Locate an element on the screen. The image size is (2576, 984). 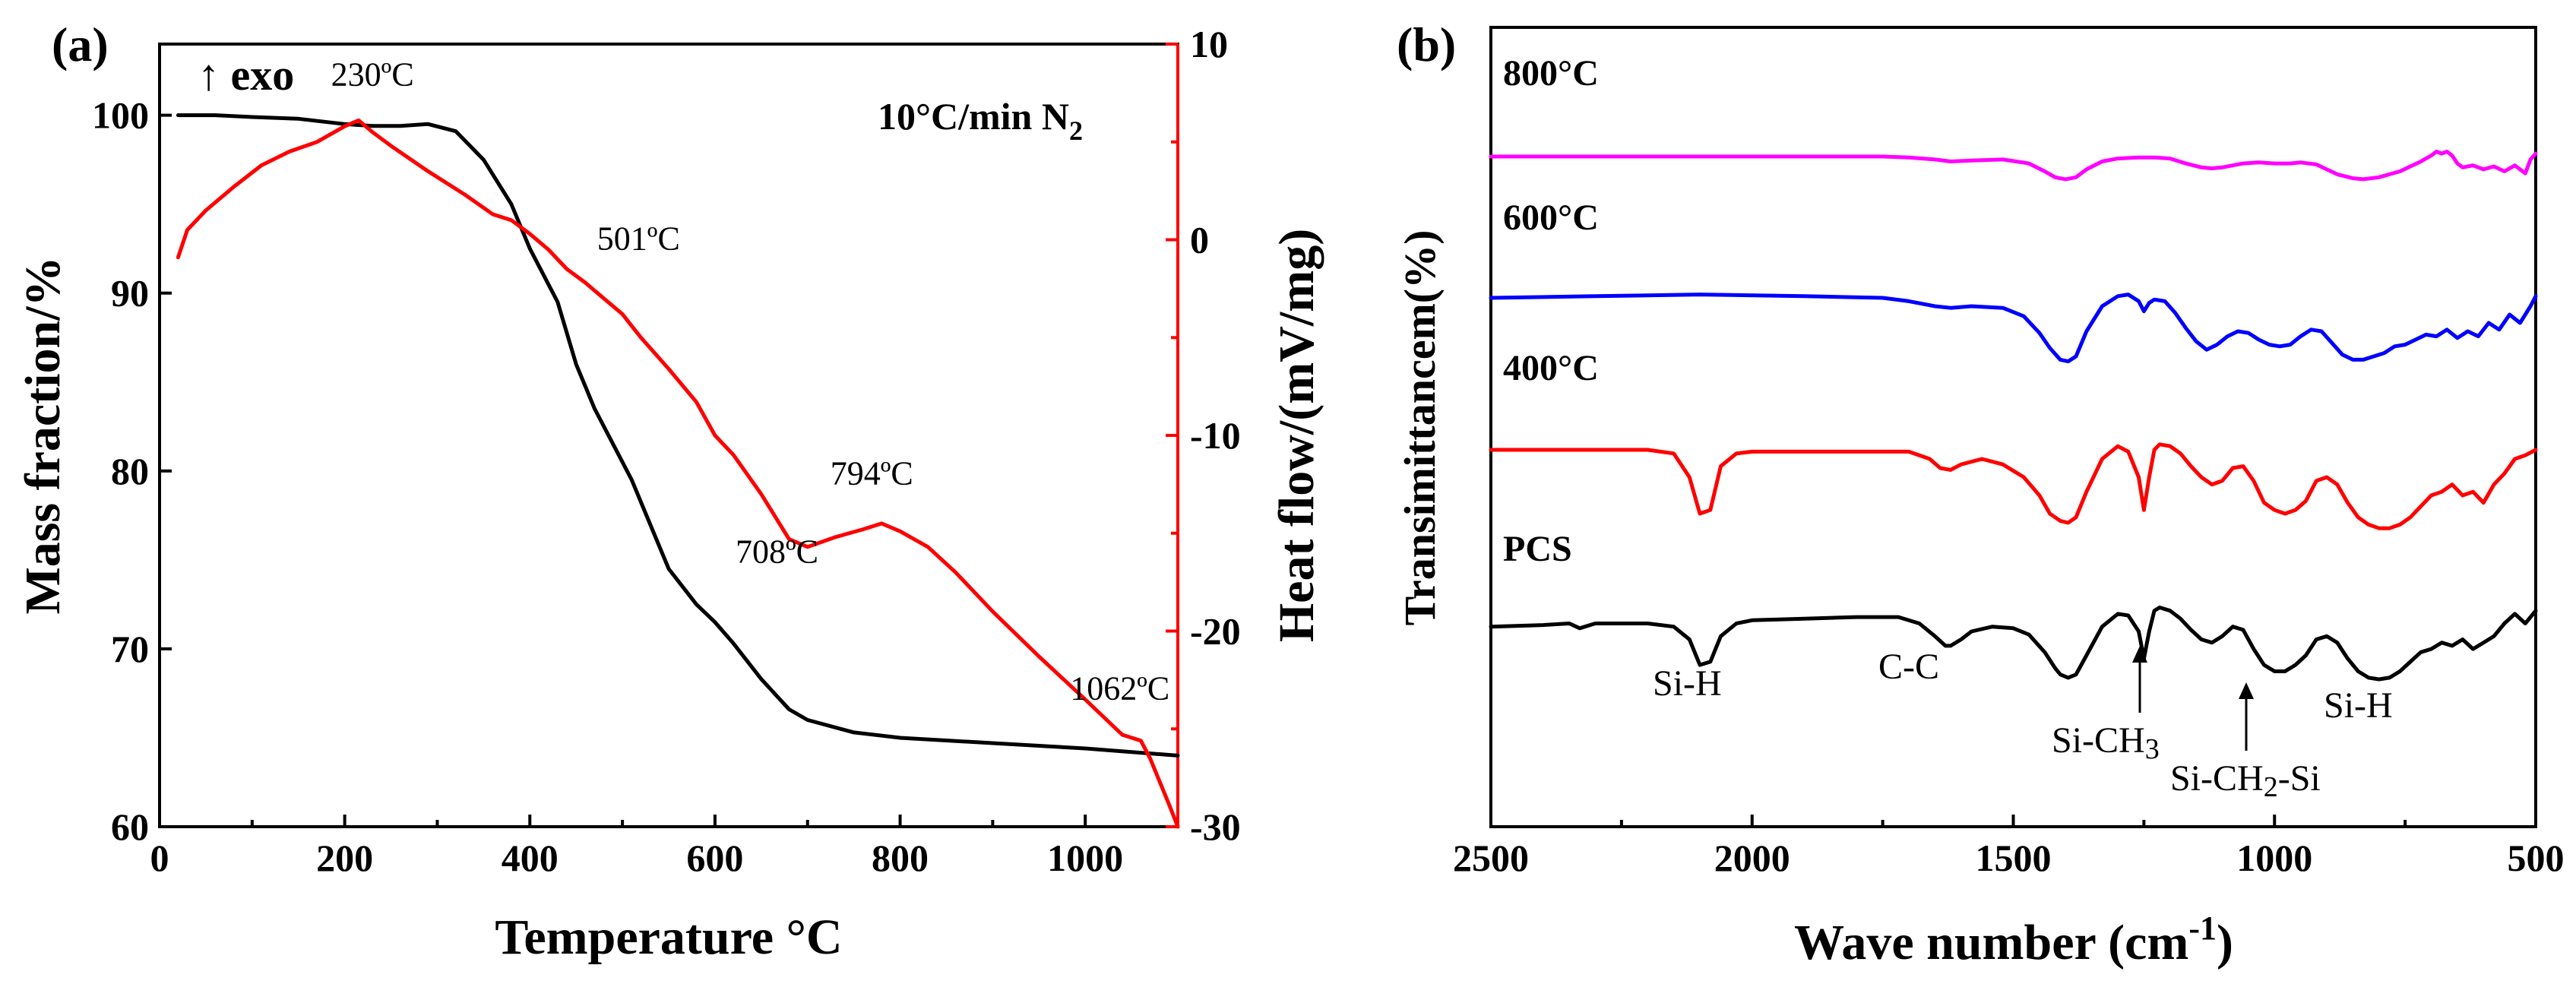
panel-a-annotation: 230ºC is located at coordinates (372, 74).